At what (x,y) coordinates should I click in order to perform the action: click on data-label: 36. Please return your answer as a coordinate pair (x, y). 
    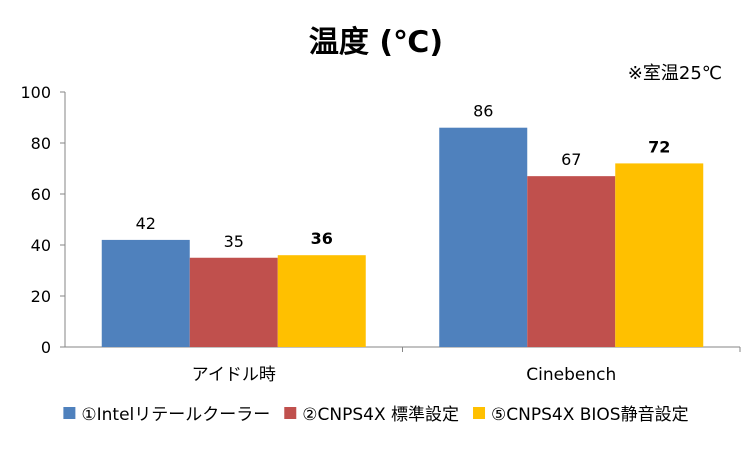
    Looking at the image, I should click on (322, 238).